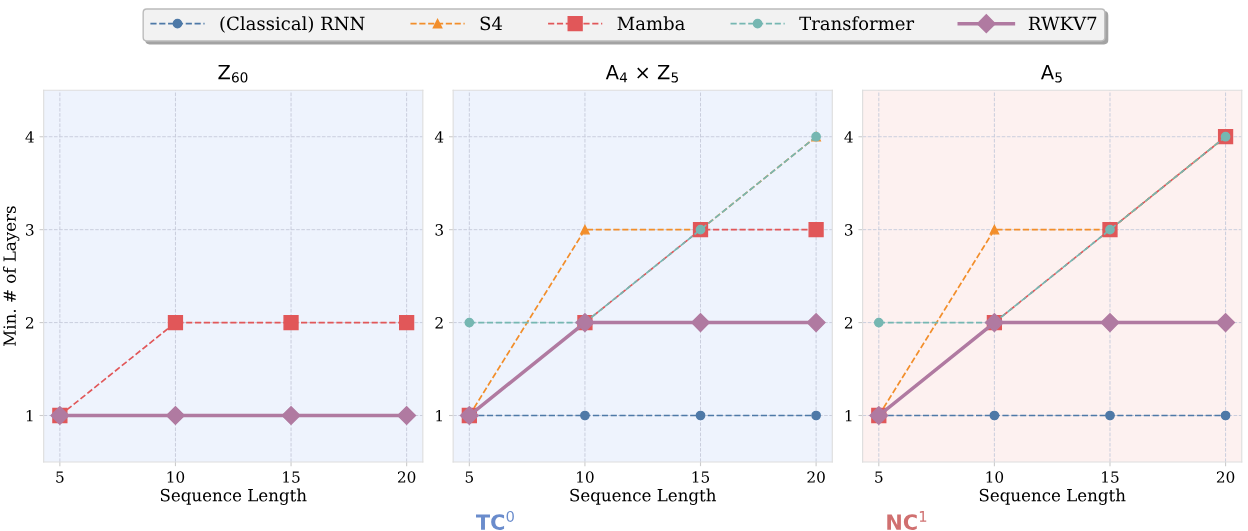 This screenshot has width=1248, height=531. I want to click on chart-title: A$_{5}$, so click(1051, 73).